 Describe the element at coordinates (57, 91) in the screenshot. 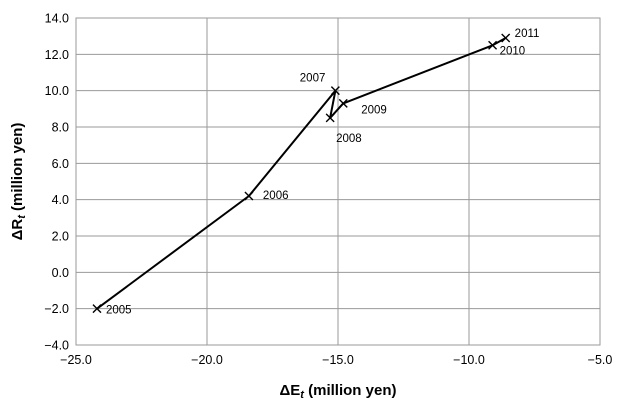

I see `y-tick-label: 10.0` at that location.